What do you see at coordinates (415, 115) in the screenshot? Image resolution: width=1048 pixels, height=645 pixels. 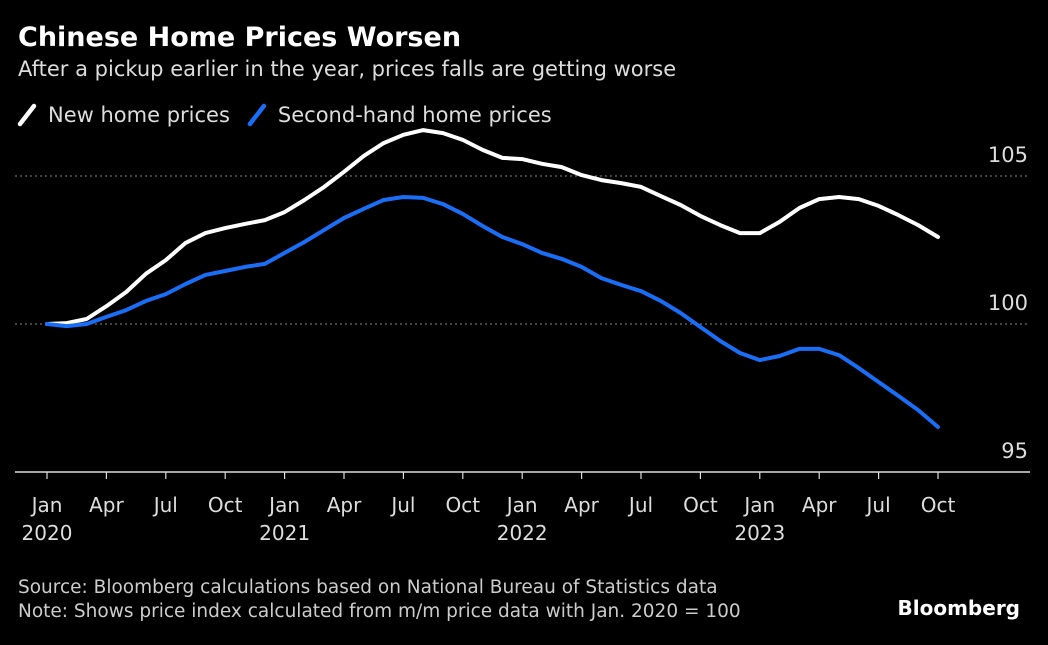 I see `legend-label: Second-hand home prices` at bounding box center [415, 115].